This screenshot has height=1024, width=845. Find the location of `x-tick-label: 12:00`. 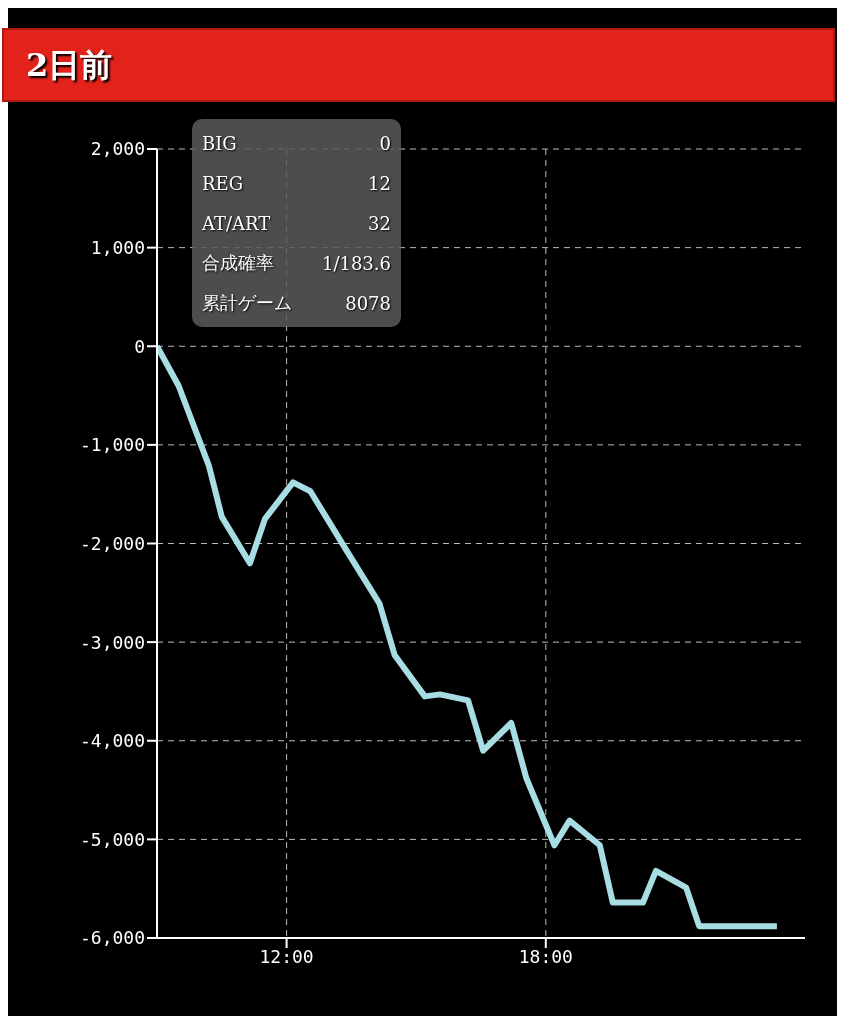

x-tick-label: 12:00 is located at coordinates (286, 956).